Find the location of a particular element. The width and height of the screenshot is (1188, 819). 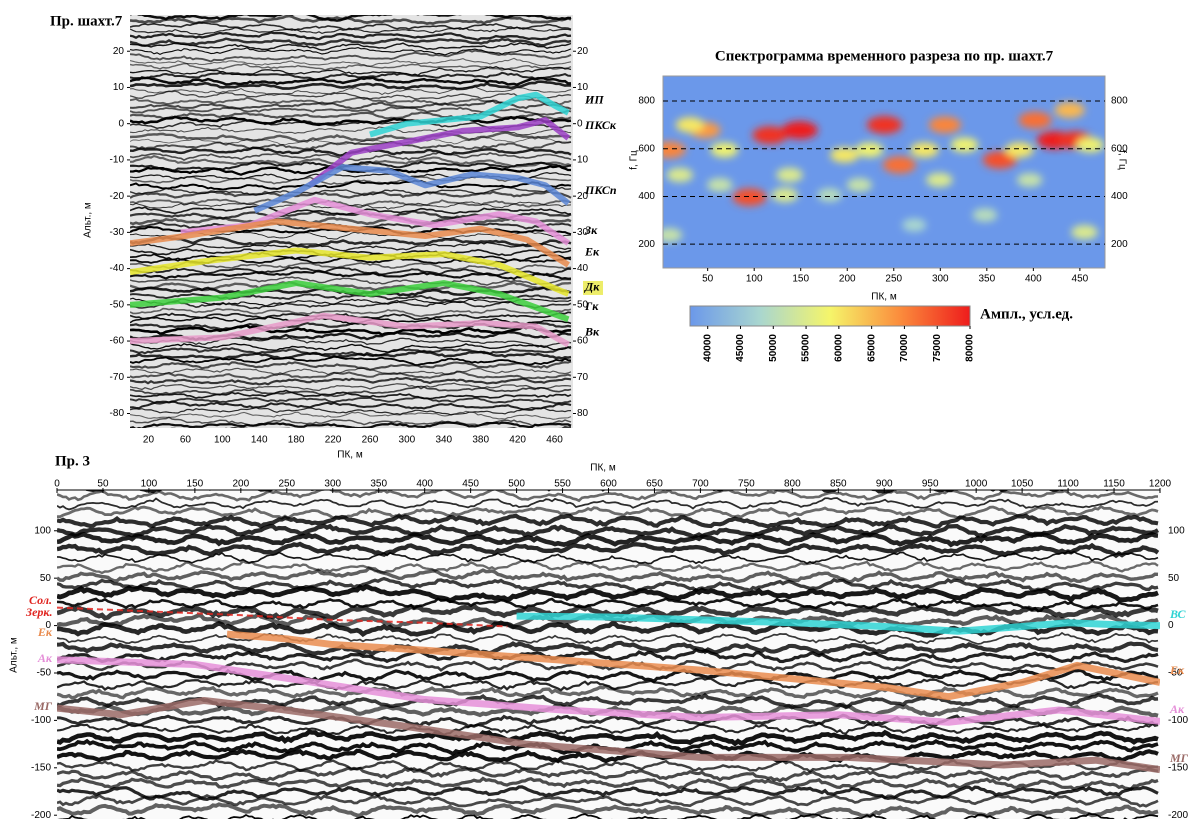

y-tick-label: 10 is located at coordinates (119, 87).